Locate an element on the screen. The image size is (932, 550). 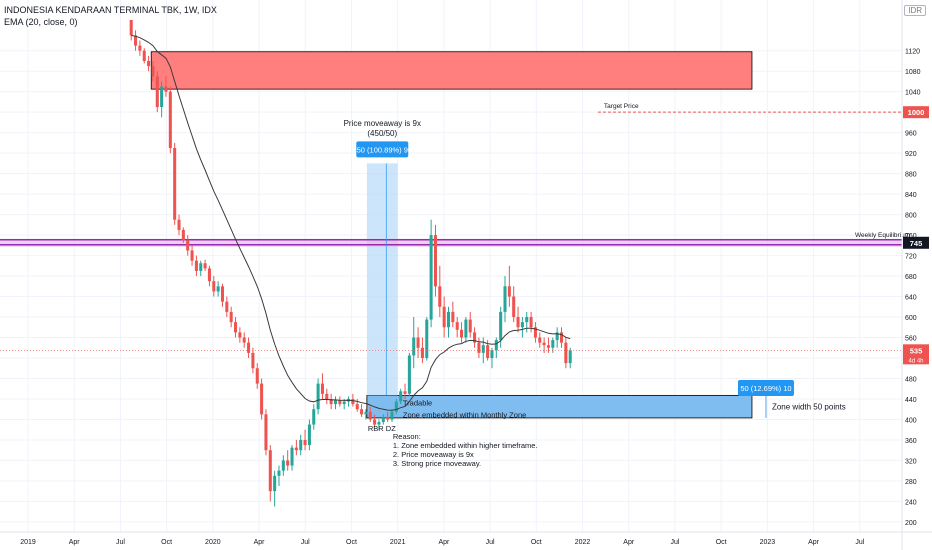
last-price-tag: 535 is located at coordinates (916, 350).